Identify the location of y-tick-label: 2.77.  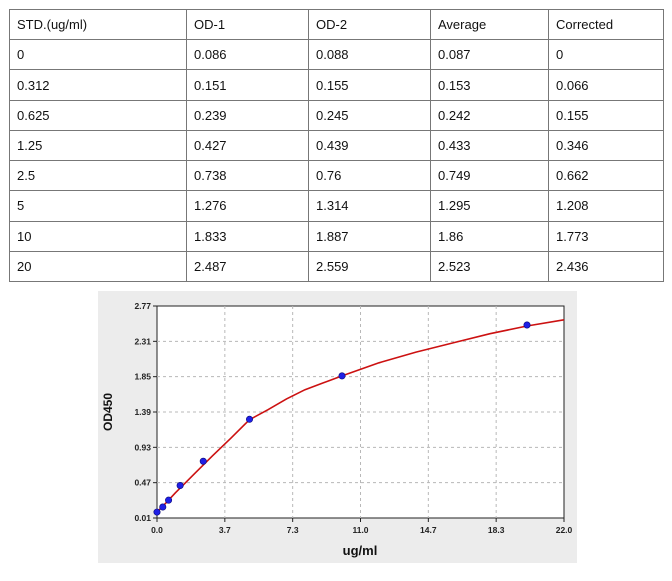
(142, 306).